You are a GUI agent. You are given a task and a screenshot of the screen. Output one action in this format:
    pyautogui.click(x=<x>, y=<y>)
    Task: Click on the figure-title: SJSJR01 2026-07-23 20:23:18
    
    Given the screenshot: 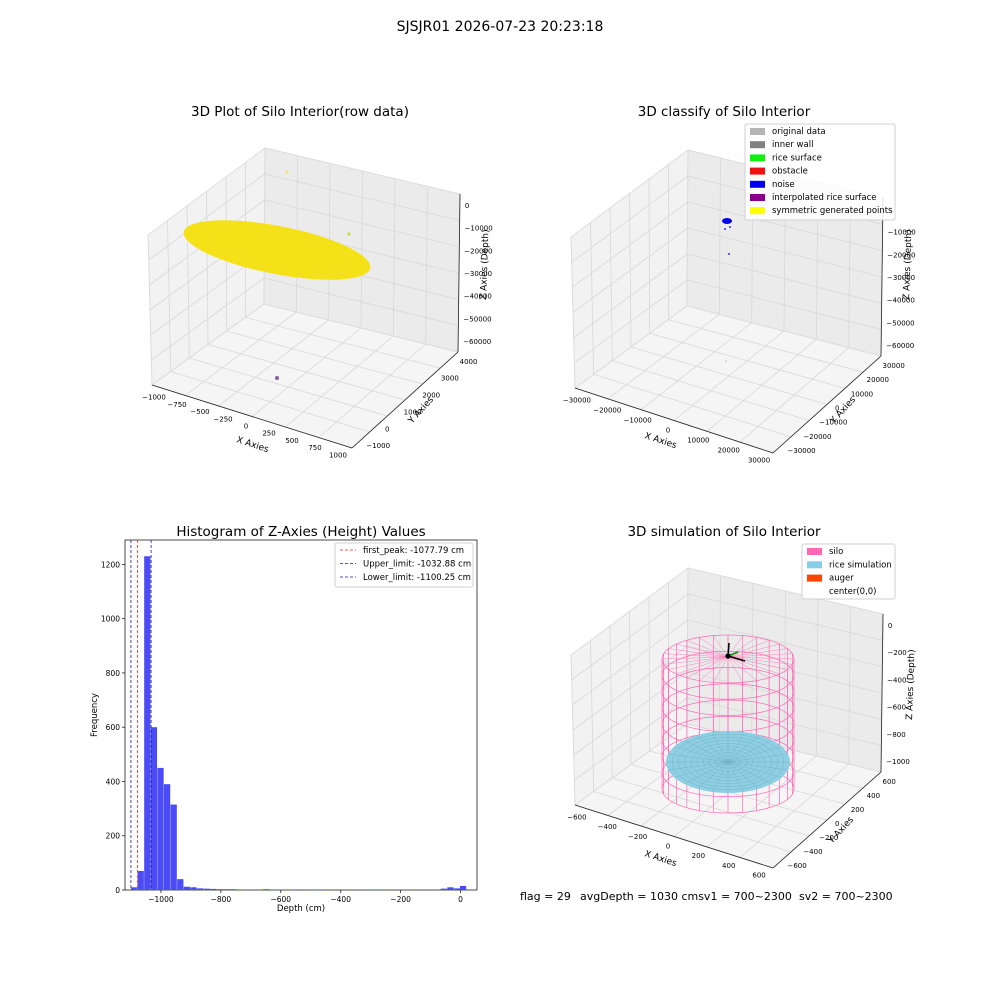 What is the action you would take?
    pyautogui.click(x=500, y=27)
    